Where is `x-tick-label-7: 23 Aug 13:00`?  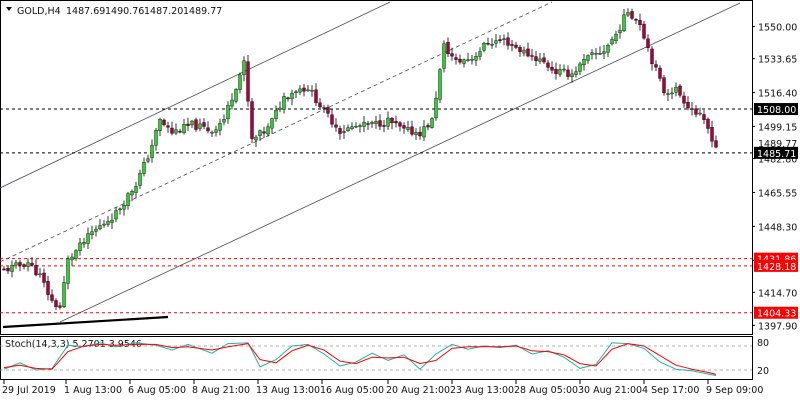
x-tick-label-7: 23 Aug 13:00 is located at coordinates (482, 390).